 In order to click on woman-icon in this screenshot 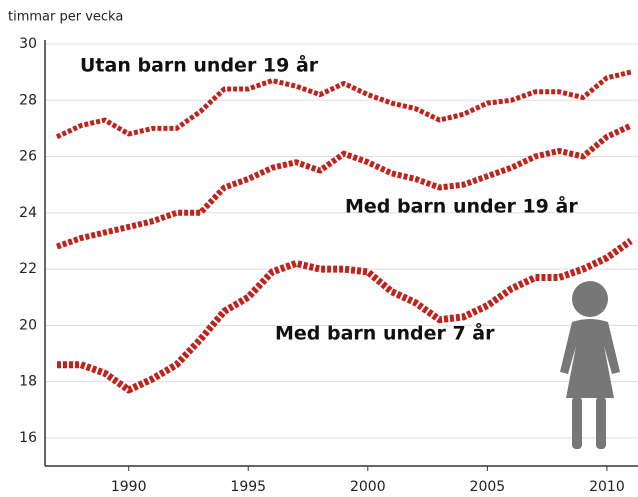, I will do `click(590, 365)`.